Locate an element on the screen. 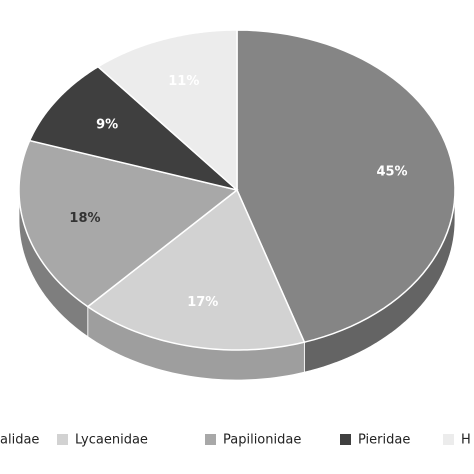  value-label: 11% is located at coordinates (183, 81).